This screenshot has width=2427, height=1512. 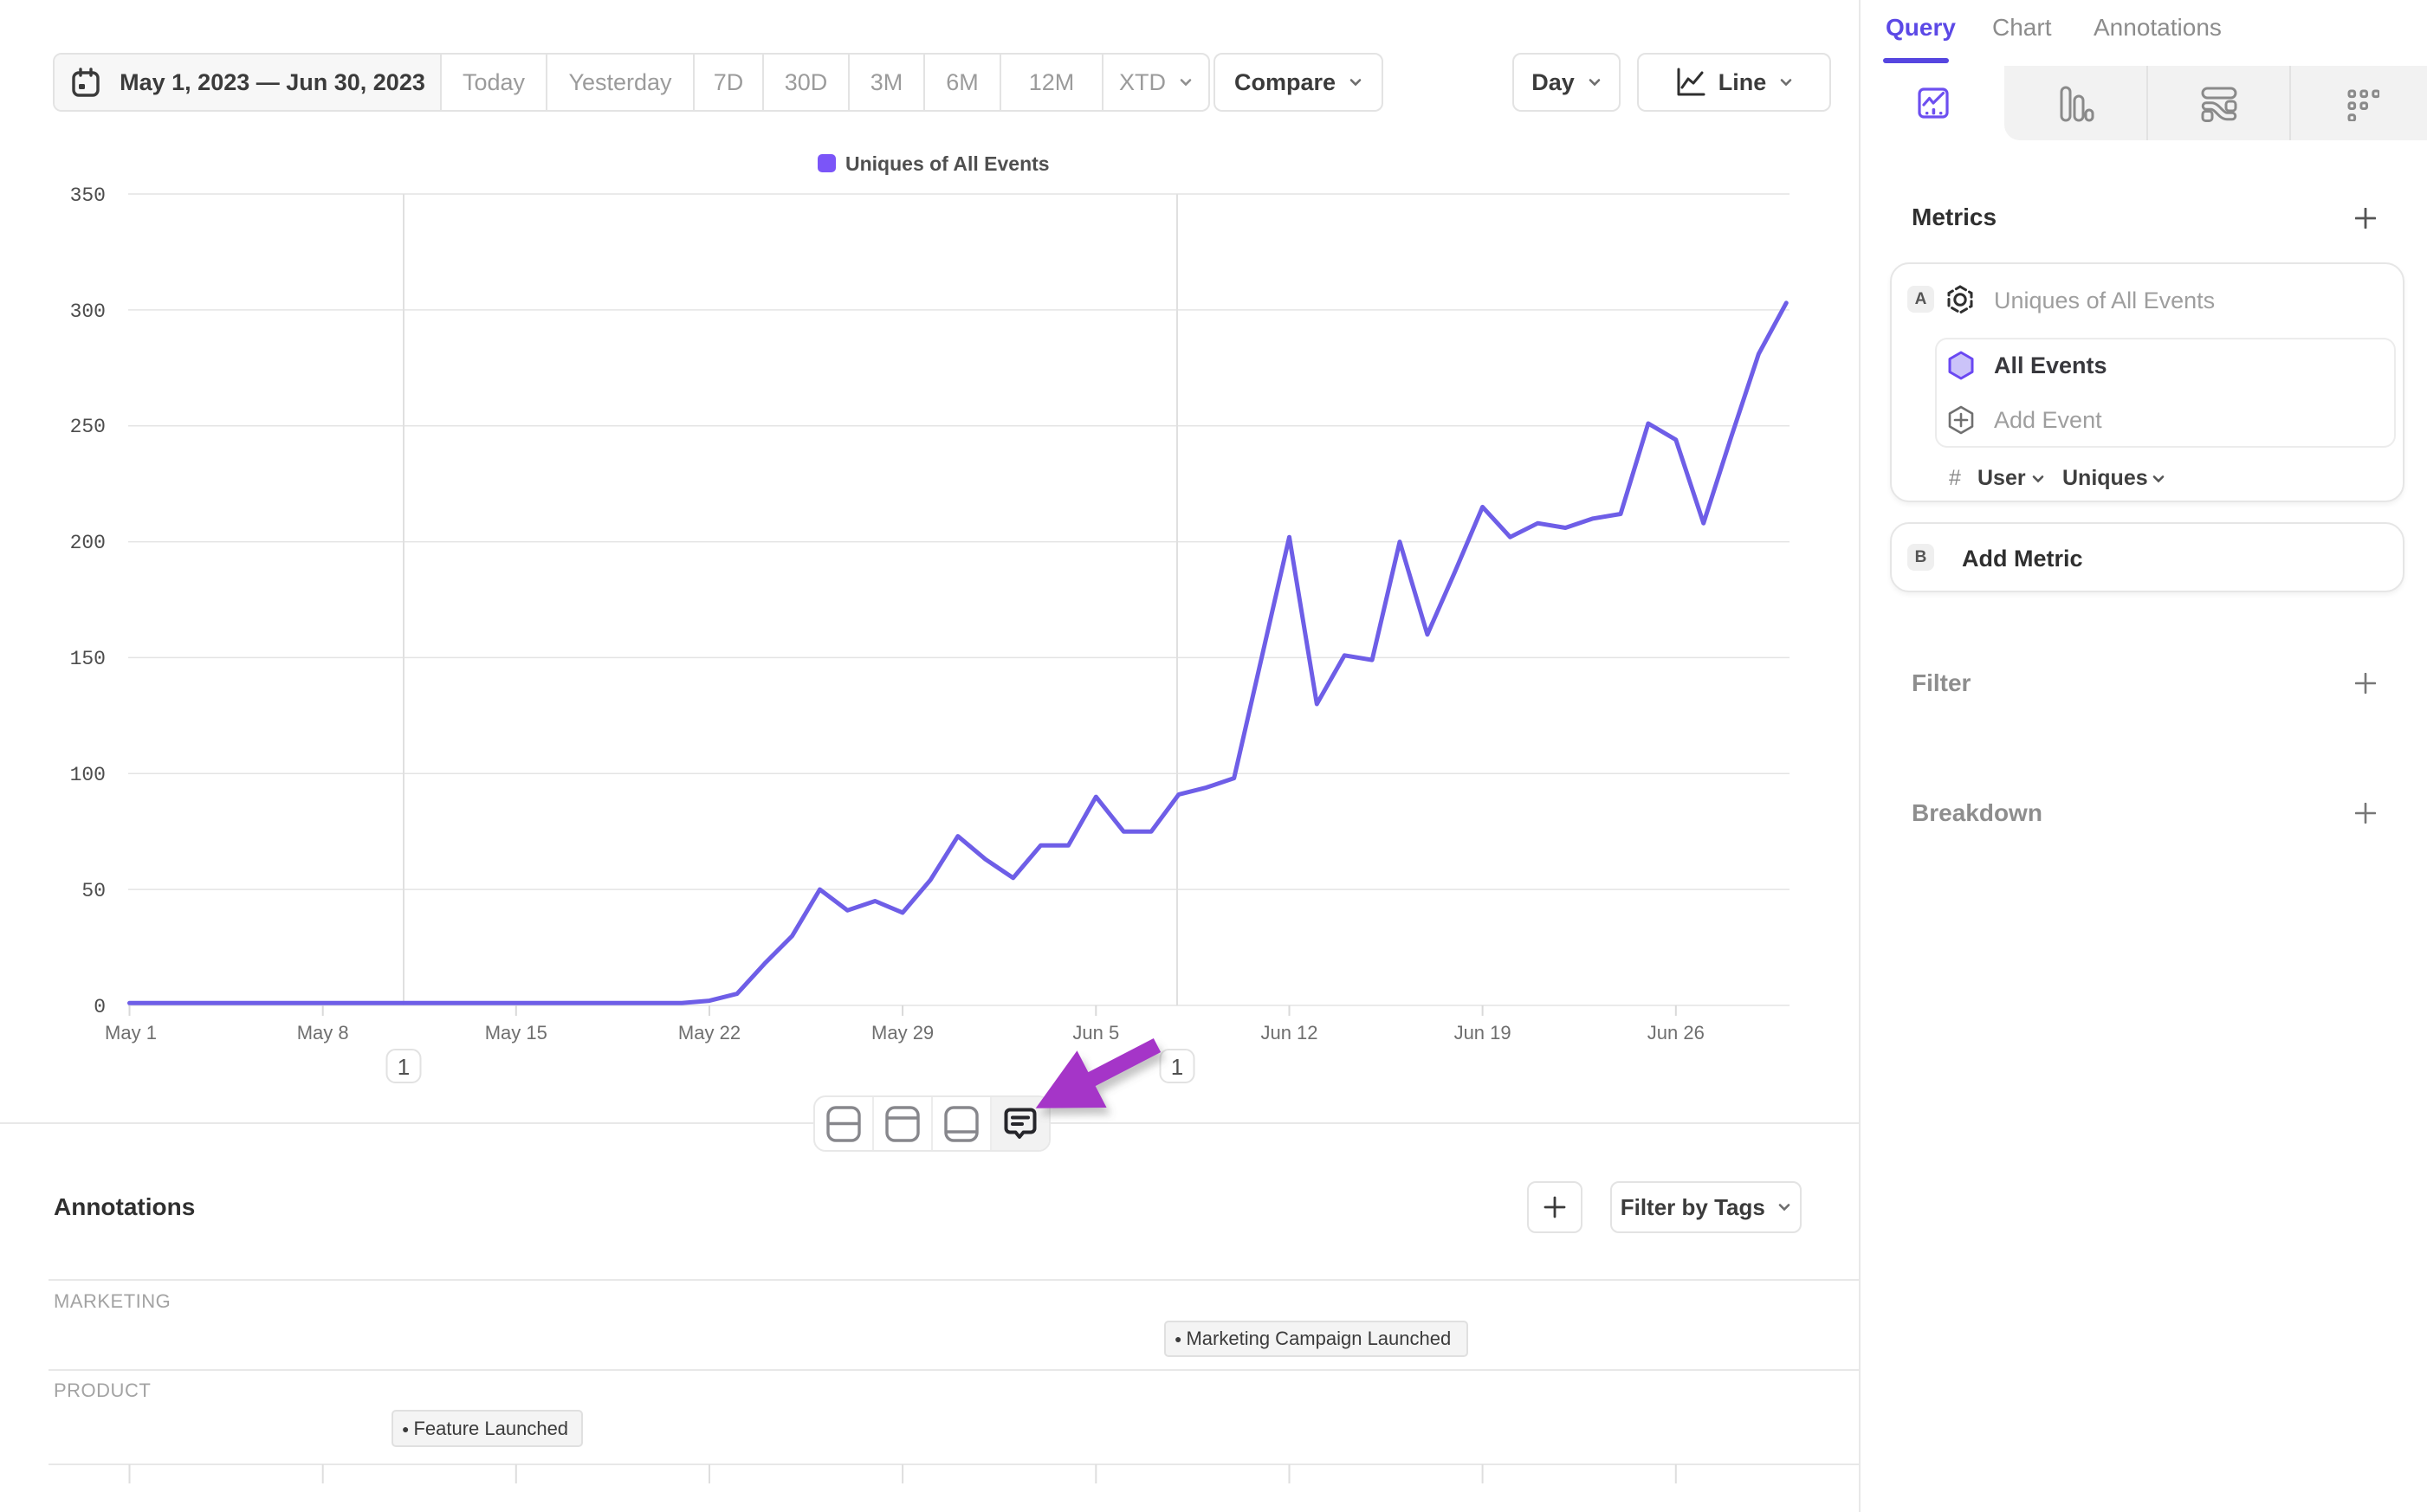 I want to click on svg-text: Jun 19, so click(x=1482, y=1033).